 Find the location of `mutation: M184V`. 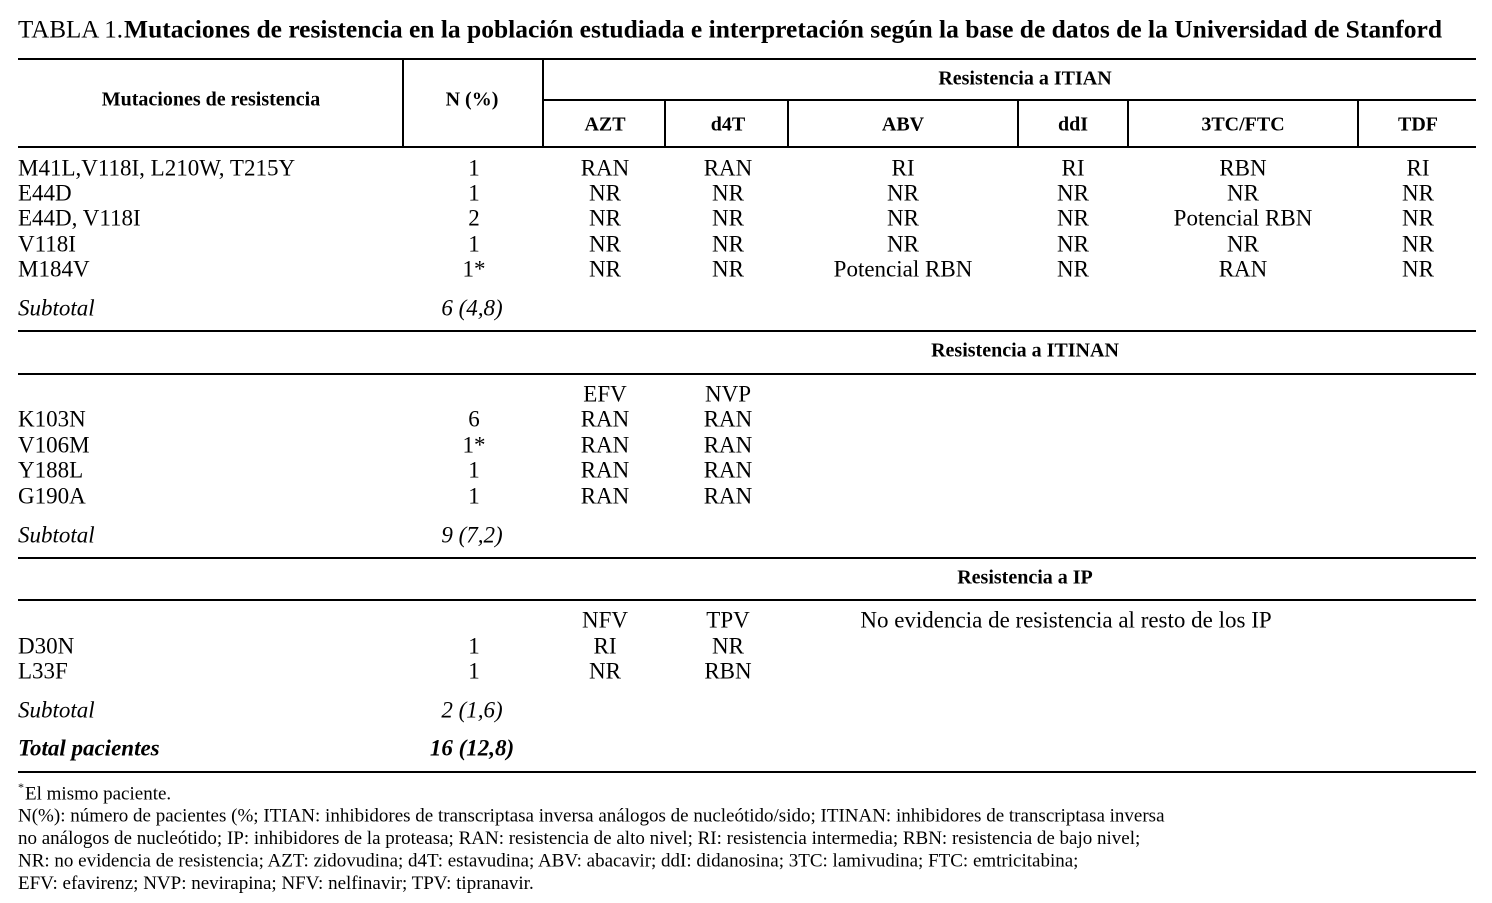

mutation: M184V is located at coordinates (54, 268).